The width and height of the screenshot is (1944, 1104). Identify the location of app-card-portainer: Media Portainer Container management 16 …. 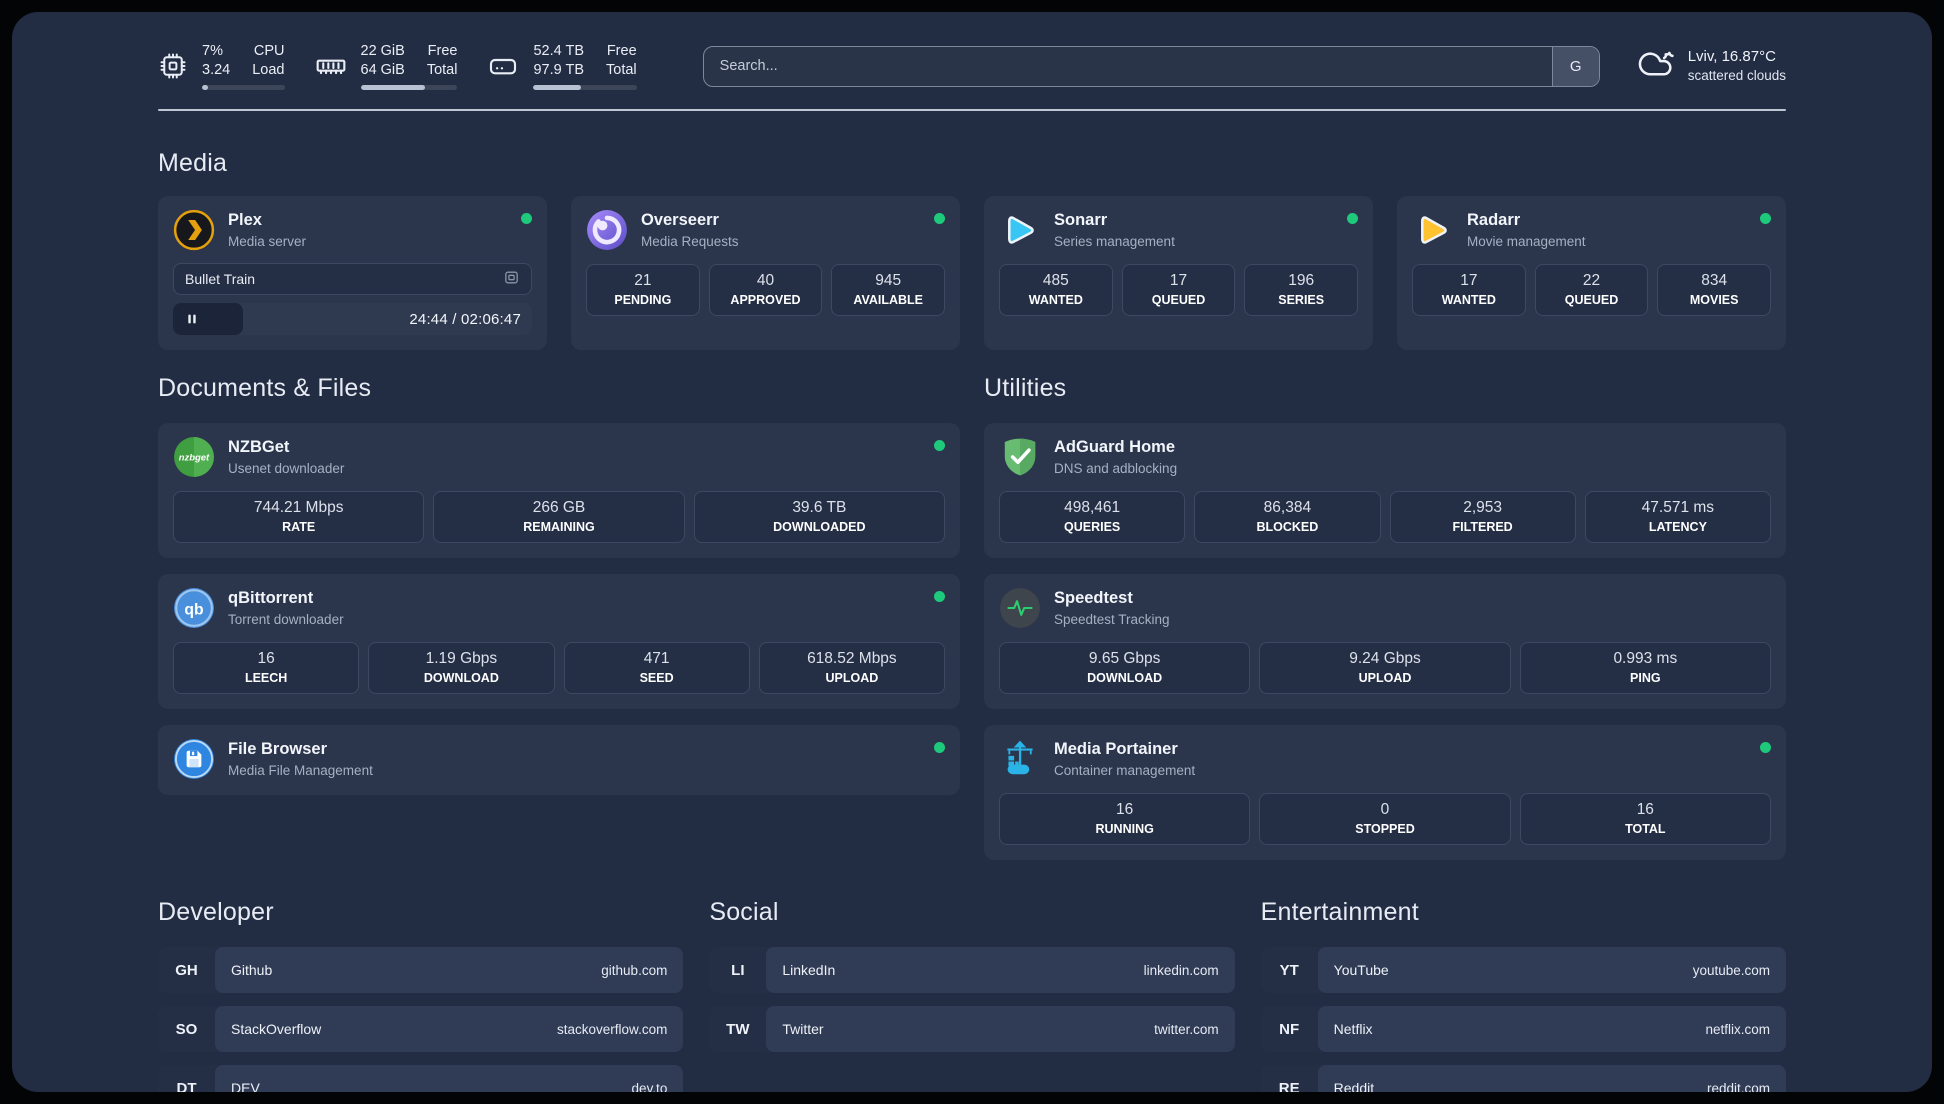
(1385, 792).